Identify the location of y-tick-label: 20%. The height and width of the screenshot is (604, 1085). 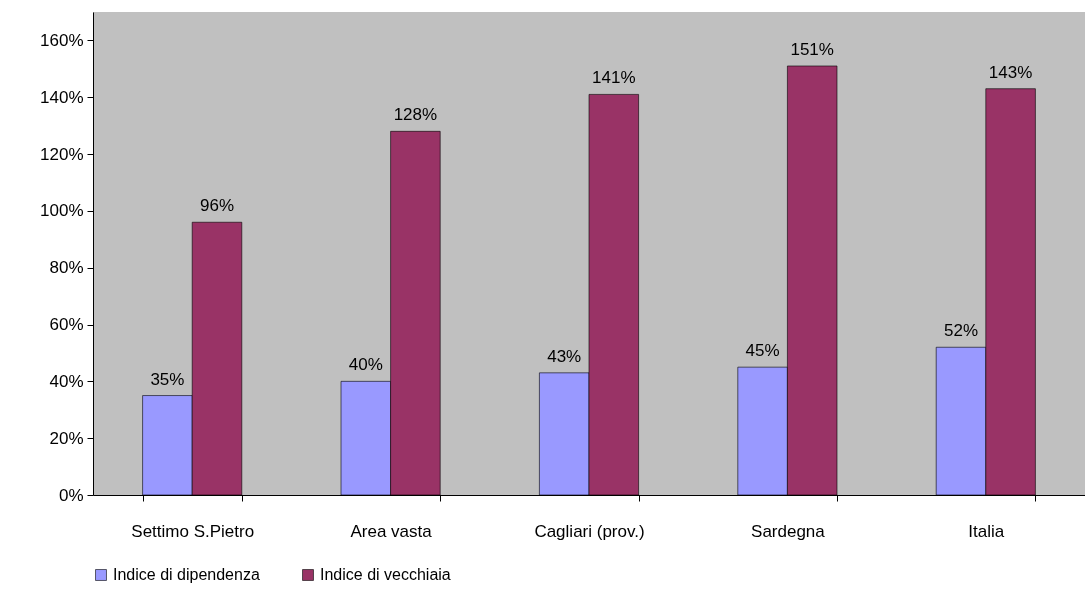
(66, 438).